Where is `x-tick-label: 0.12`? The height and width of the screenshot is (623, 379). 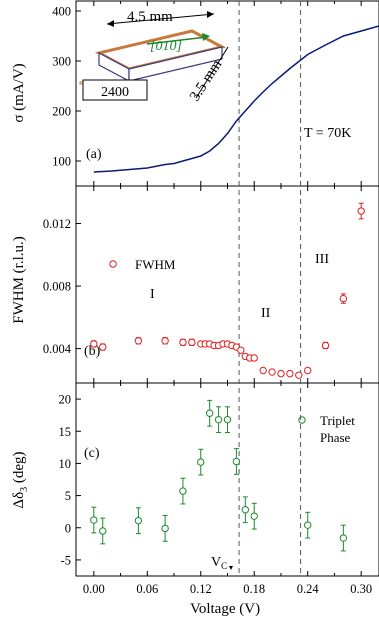
x-tick-label: 0.12 is located at coordinates (201, 589).